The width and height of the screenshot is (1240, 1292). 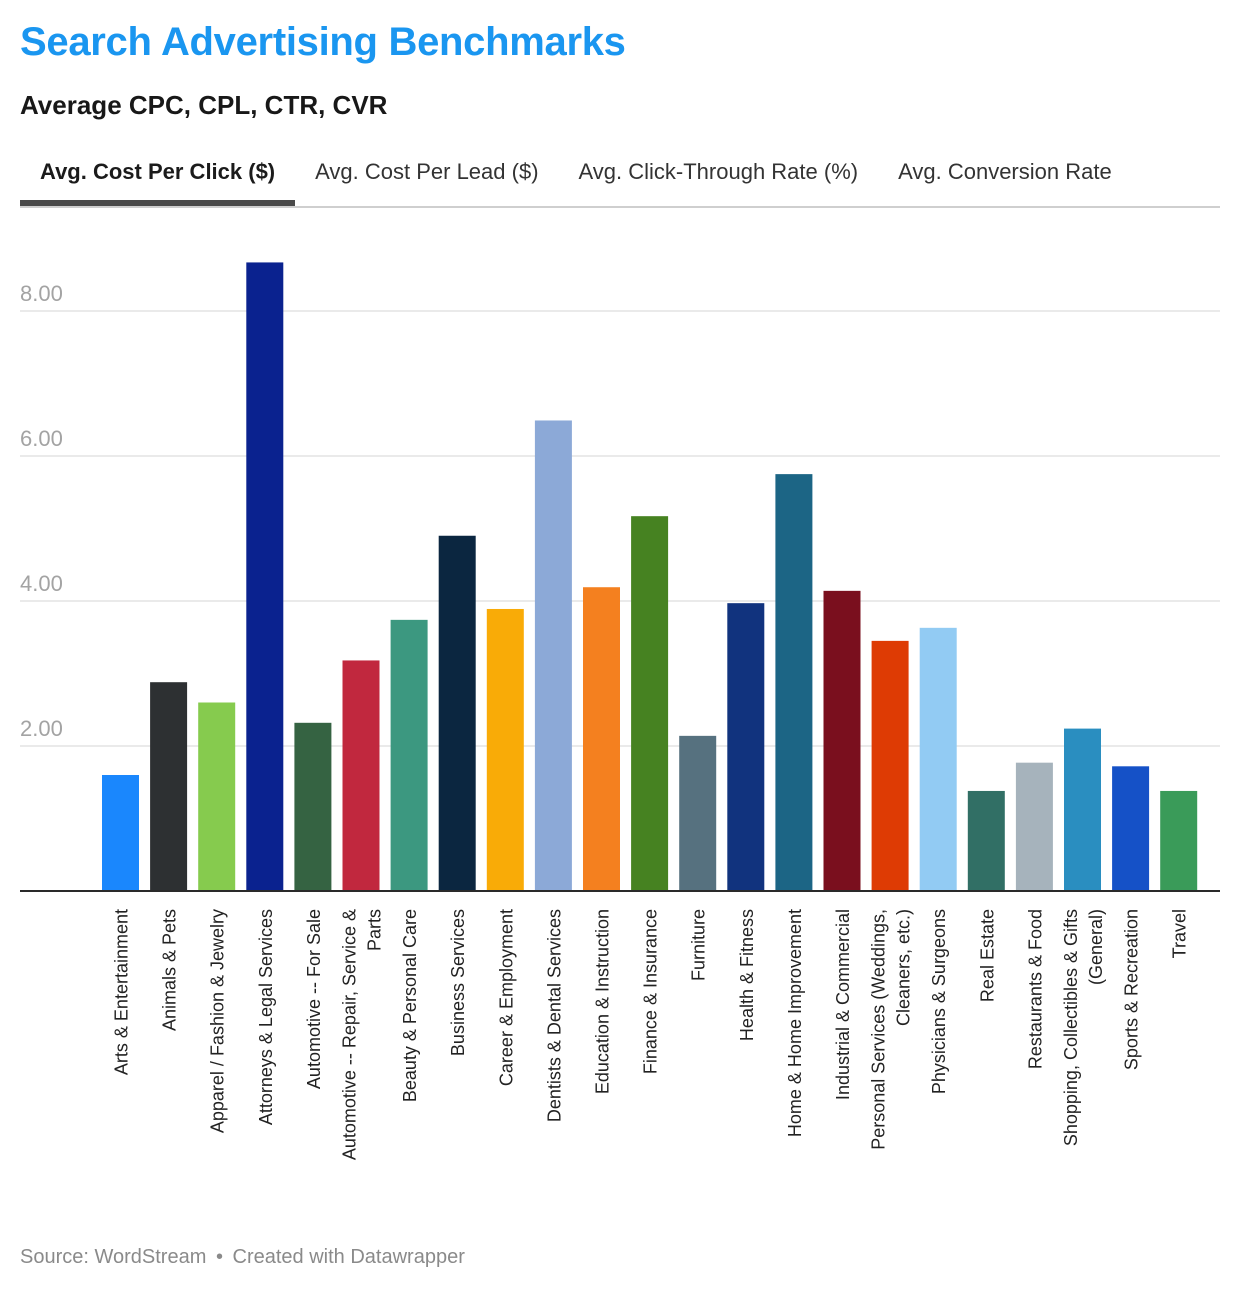 I want to click on x-tick-label: Dentists & Dental Services, so click(x=554, y=1015).